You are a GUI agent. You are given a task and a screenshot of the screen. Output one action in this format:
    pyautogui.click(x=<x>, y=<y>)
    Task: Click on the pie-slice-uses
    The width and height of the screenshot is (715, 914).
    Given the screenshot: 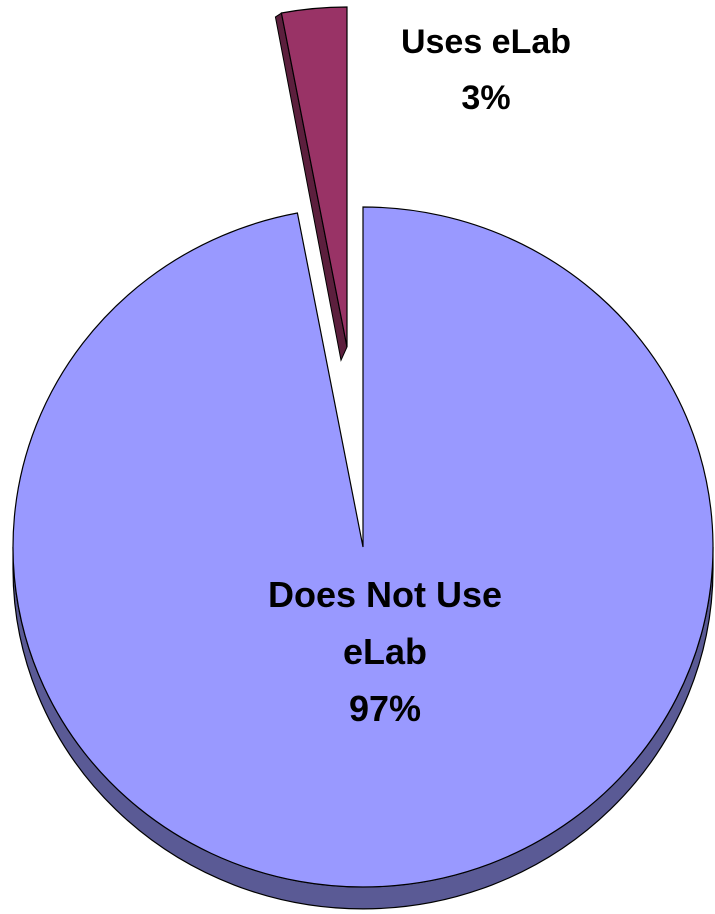 What is the action you would take?
    pyautogui.click(x=314, y=177)
    